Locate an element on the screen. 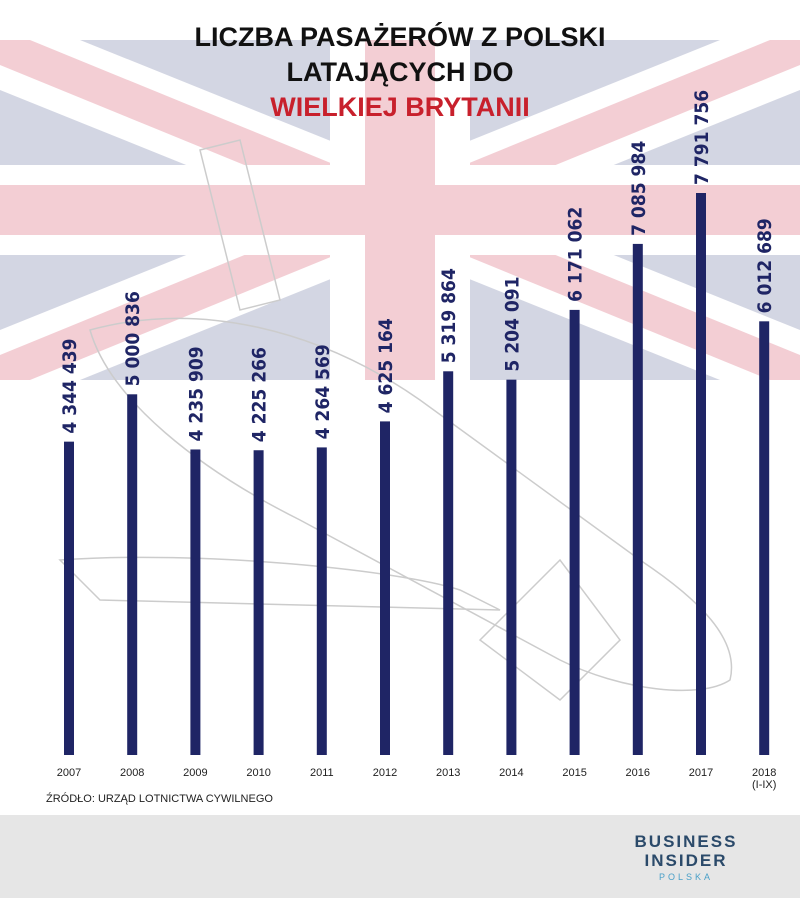  x-tick-label: 2017 is located at coordinates (701, 773).